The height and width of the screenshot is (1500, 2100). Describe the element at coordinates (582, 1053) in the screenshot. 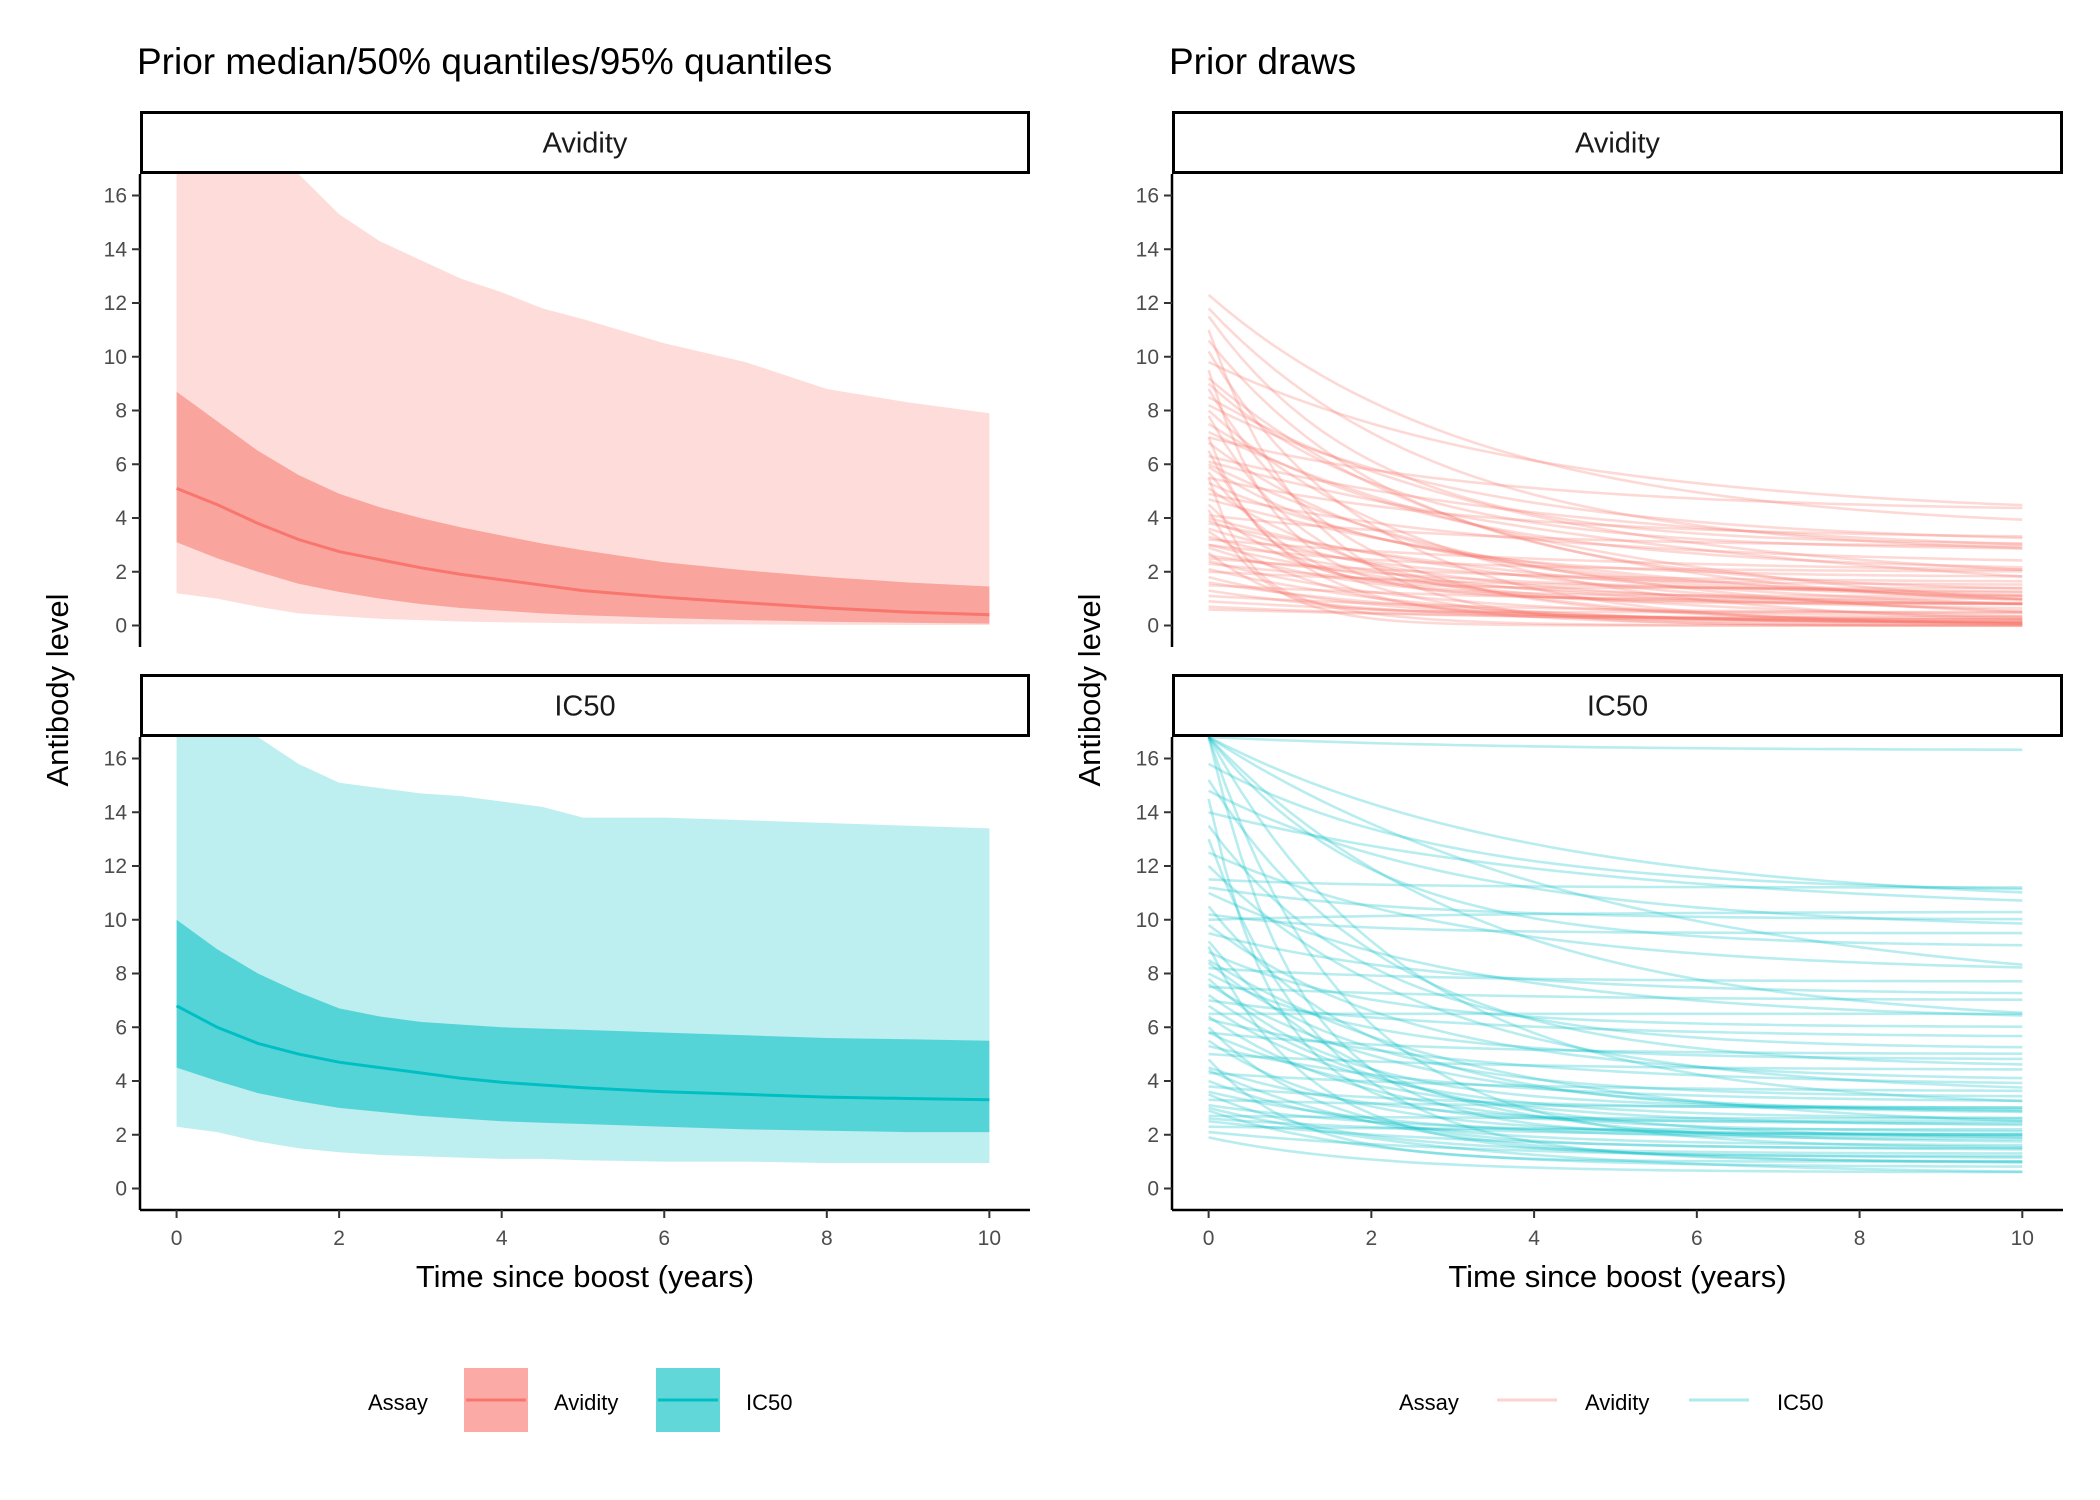

I see `median-line` at that location.